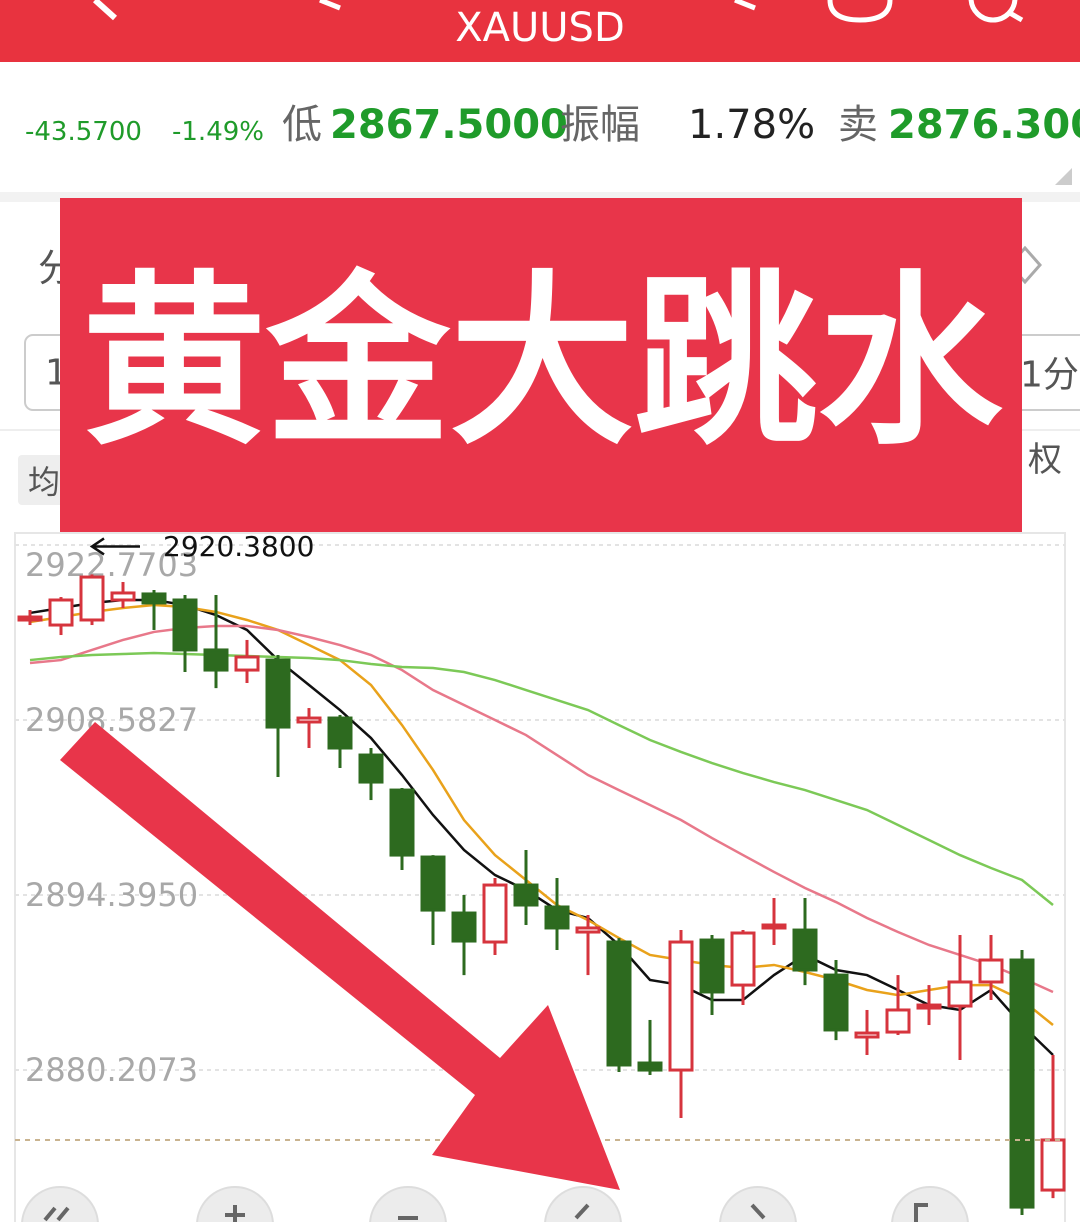  I want to click on back-icon, so click(105, 10).